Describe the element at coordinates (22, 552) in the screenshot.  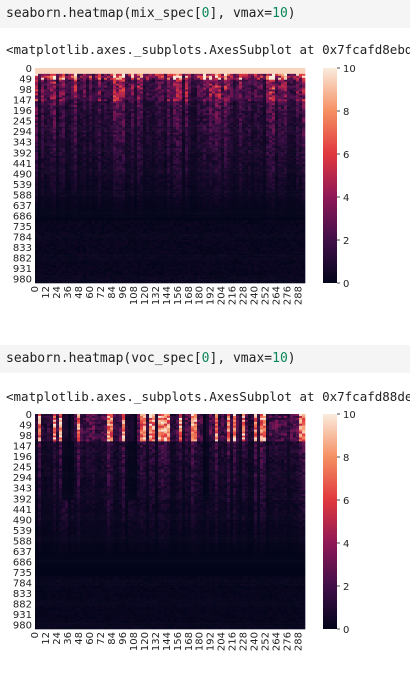
I see `y-tick-label: 637` at that location.